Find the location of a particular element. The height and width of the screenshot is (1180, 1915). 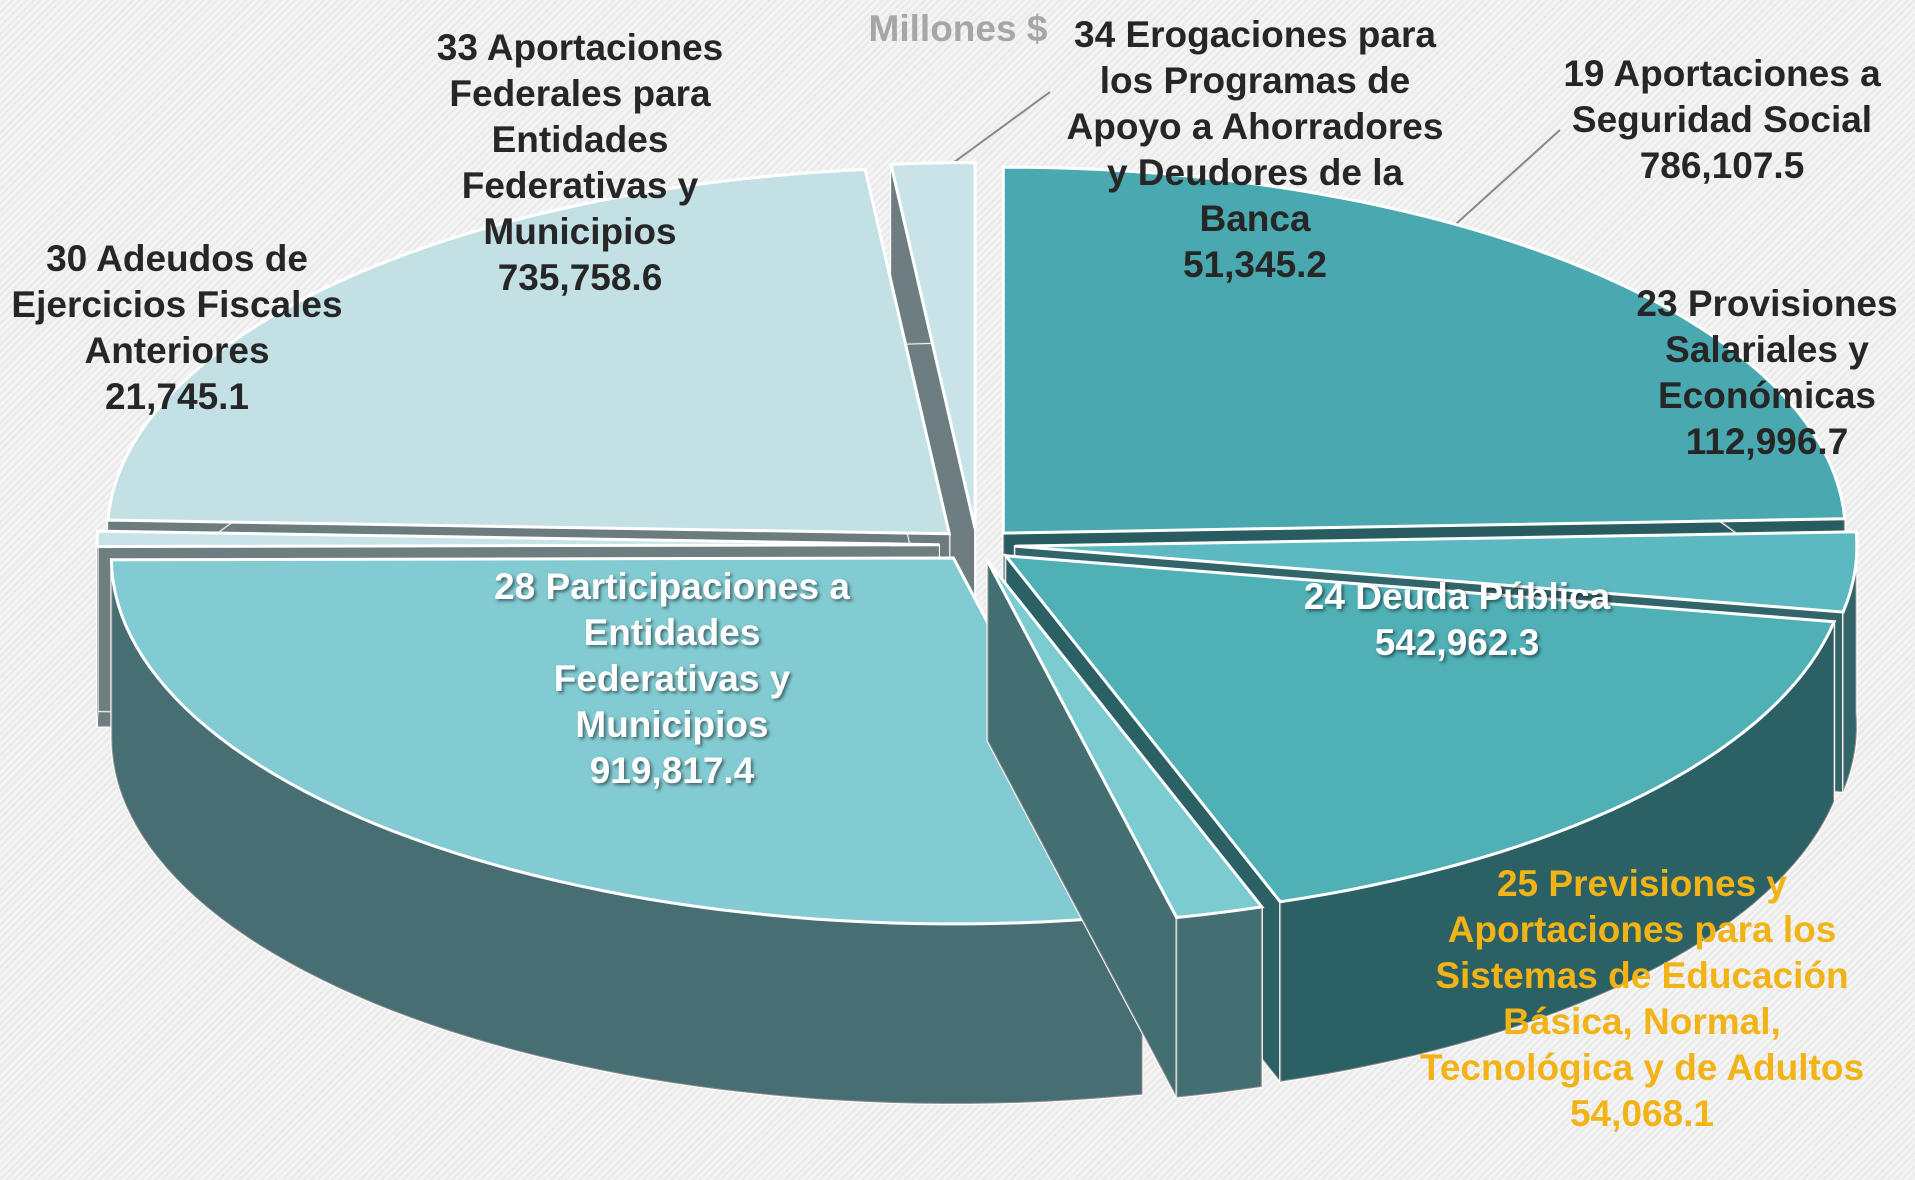

slice-label: 24 Deuda Pública 542,962.3 is located at coordinates (1457, 620).